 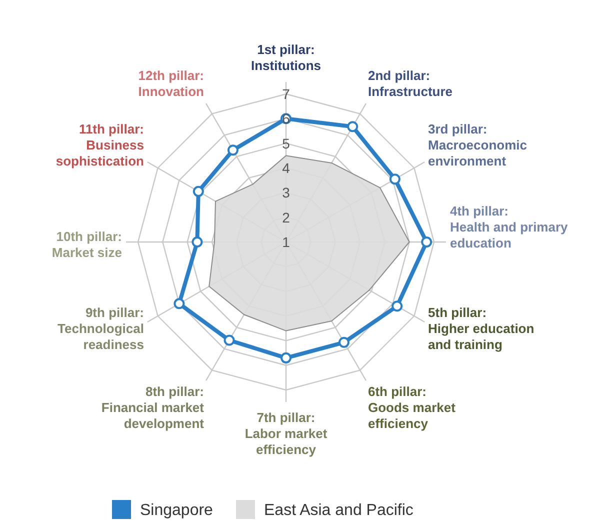 I want to click on spoke-label: 9th pillar: Technological readiness, so click(x=101, y=328).